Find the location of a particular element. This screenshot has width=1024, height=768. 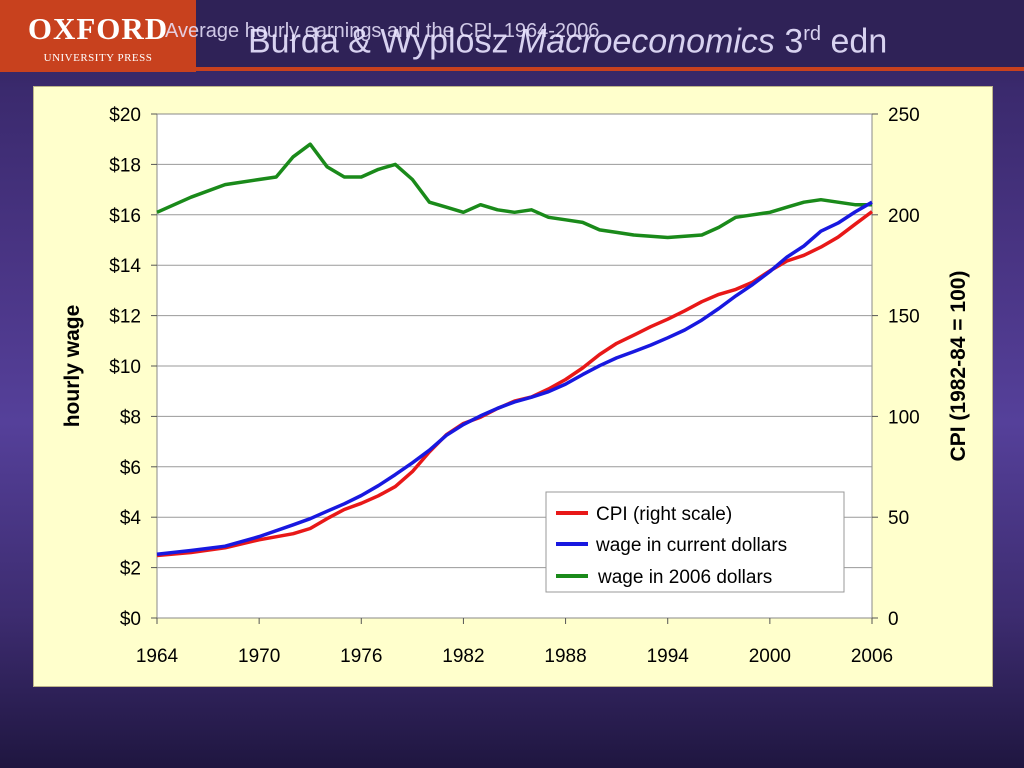

y2-tick-label: 150 is located at coordinates (904, 317).